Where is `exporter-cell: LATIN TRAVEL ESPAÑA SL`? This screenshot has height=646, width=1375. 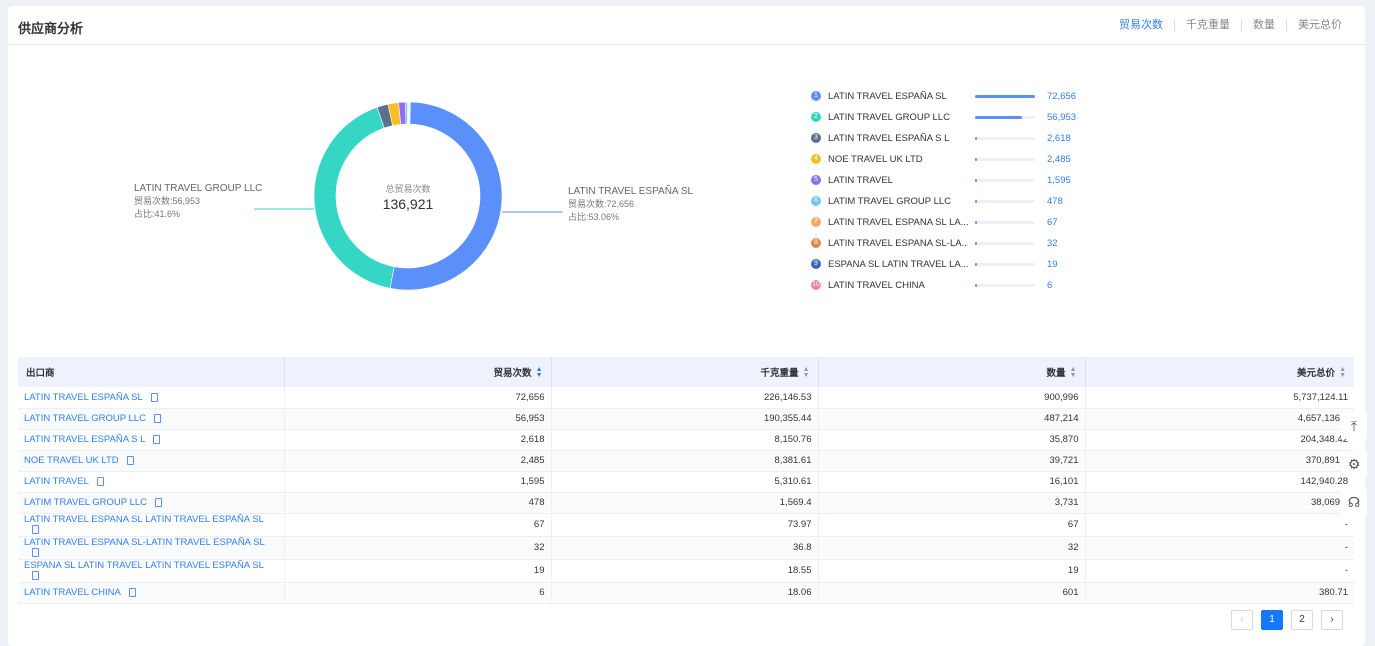 exporter-cell: LATIN TRAVEL ESPAÑA SL is located at coordinates (151, 398).